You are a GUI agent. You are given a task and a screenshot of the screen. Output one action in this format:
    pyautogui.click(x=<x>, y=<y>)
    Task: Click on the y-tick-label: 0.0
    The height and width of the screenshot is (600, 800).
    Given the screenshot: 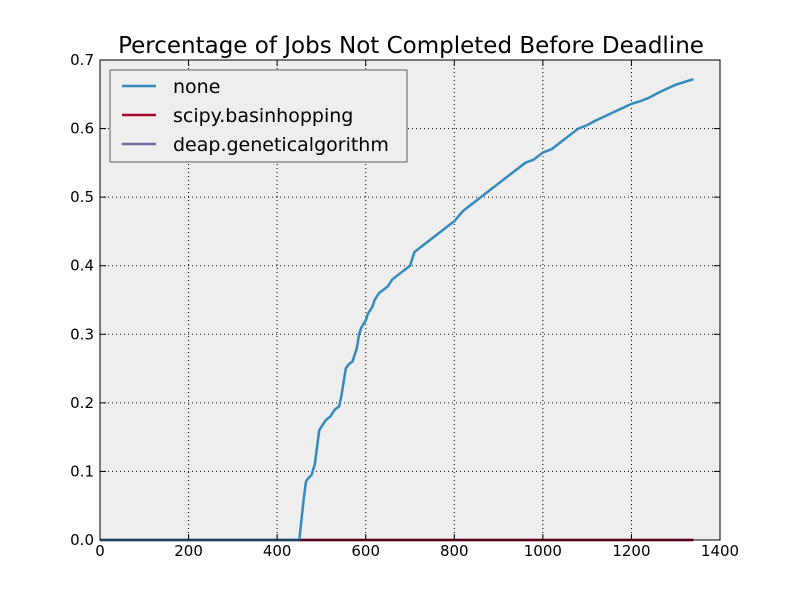 What is the action you would take?
    pyautogui.click(x=82, y=540)
    